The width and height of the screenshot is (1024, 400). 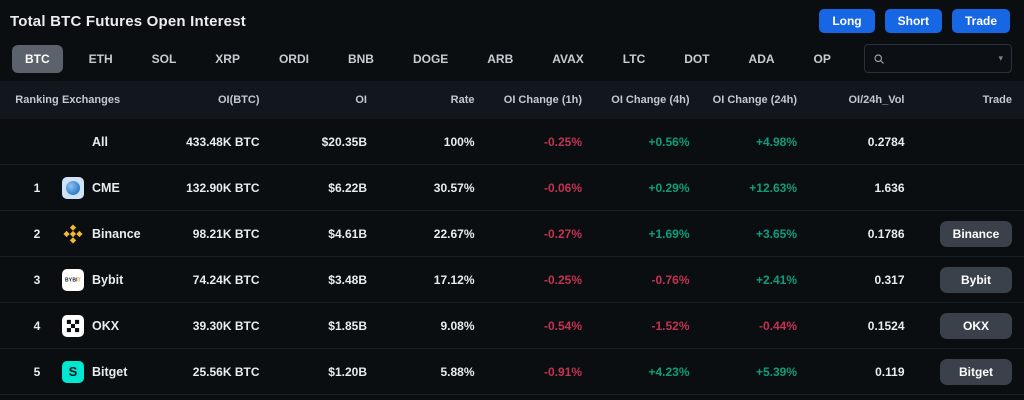 I want to click on trade-cell: Bitget, so click(x=958, y=371).